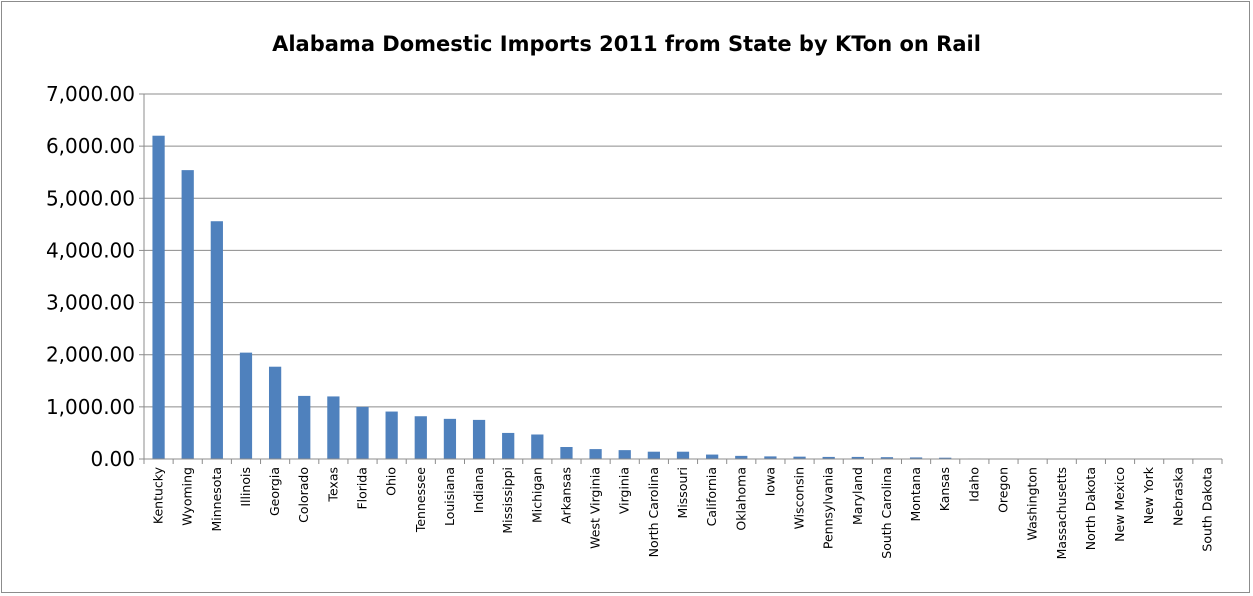 The image size is (1253, 596). Describe the element at coordinates (1002, 490) in the screenshot. I see `x-tick-label: Oregon` at that location.